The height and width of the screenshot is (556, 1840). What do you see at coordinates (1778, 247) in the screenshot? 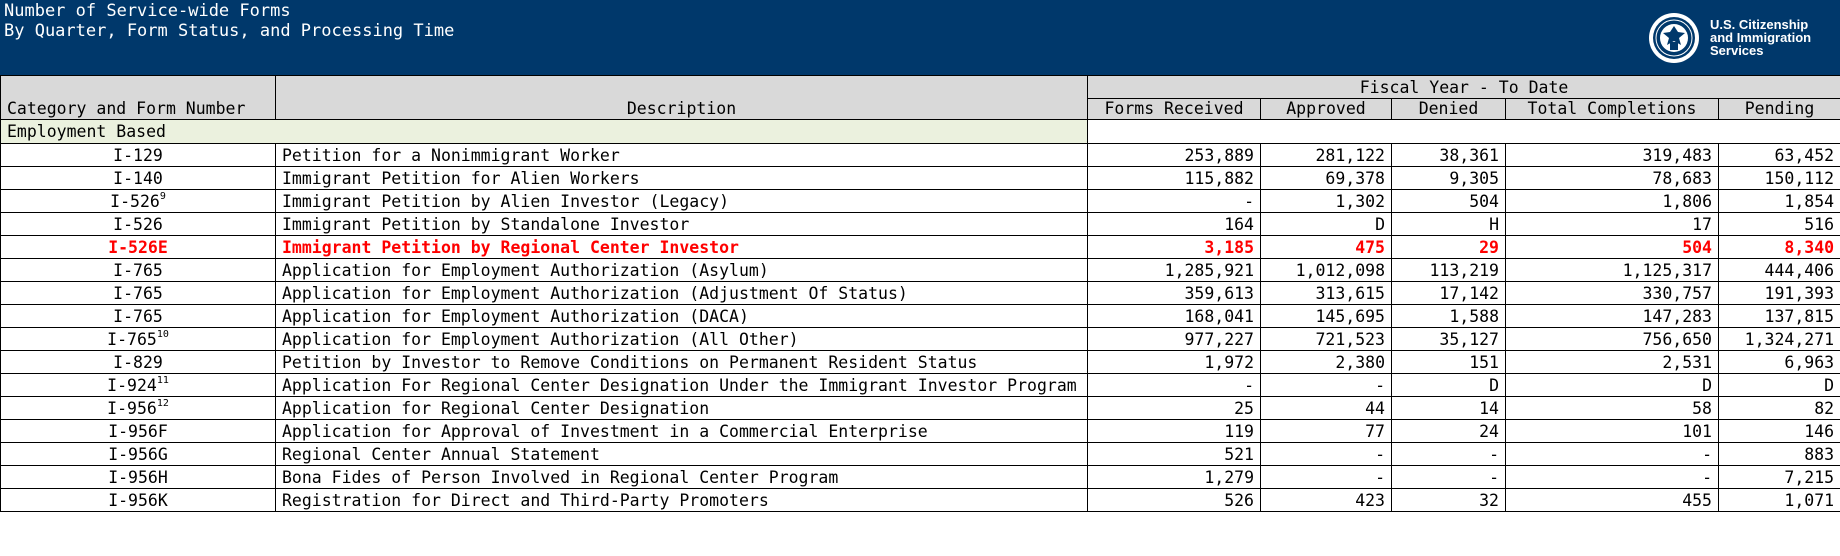
I see `pending-cell: 8,340` at bounding box center [1778, 247].